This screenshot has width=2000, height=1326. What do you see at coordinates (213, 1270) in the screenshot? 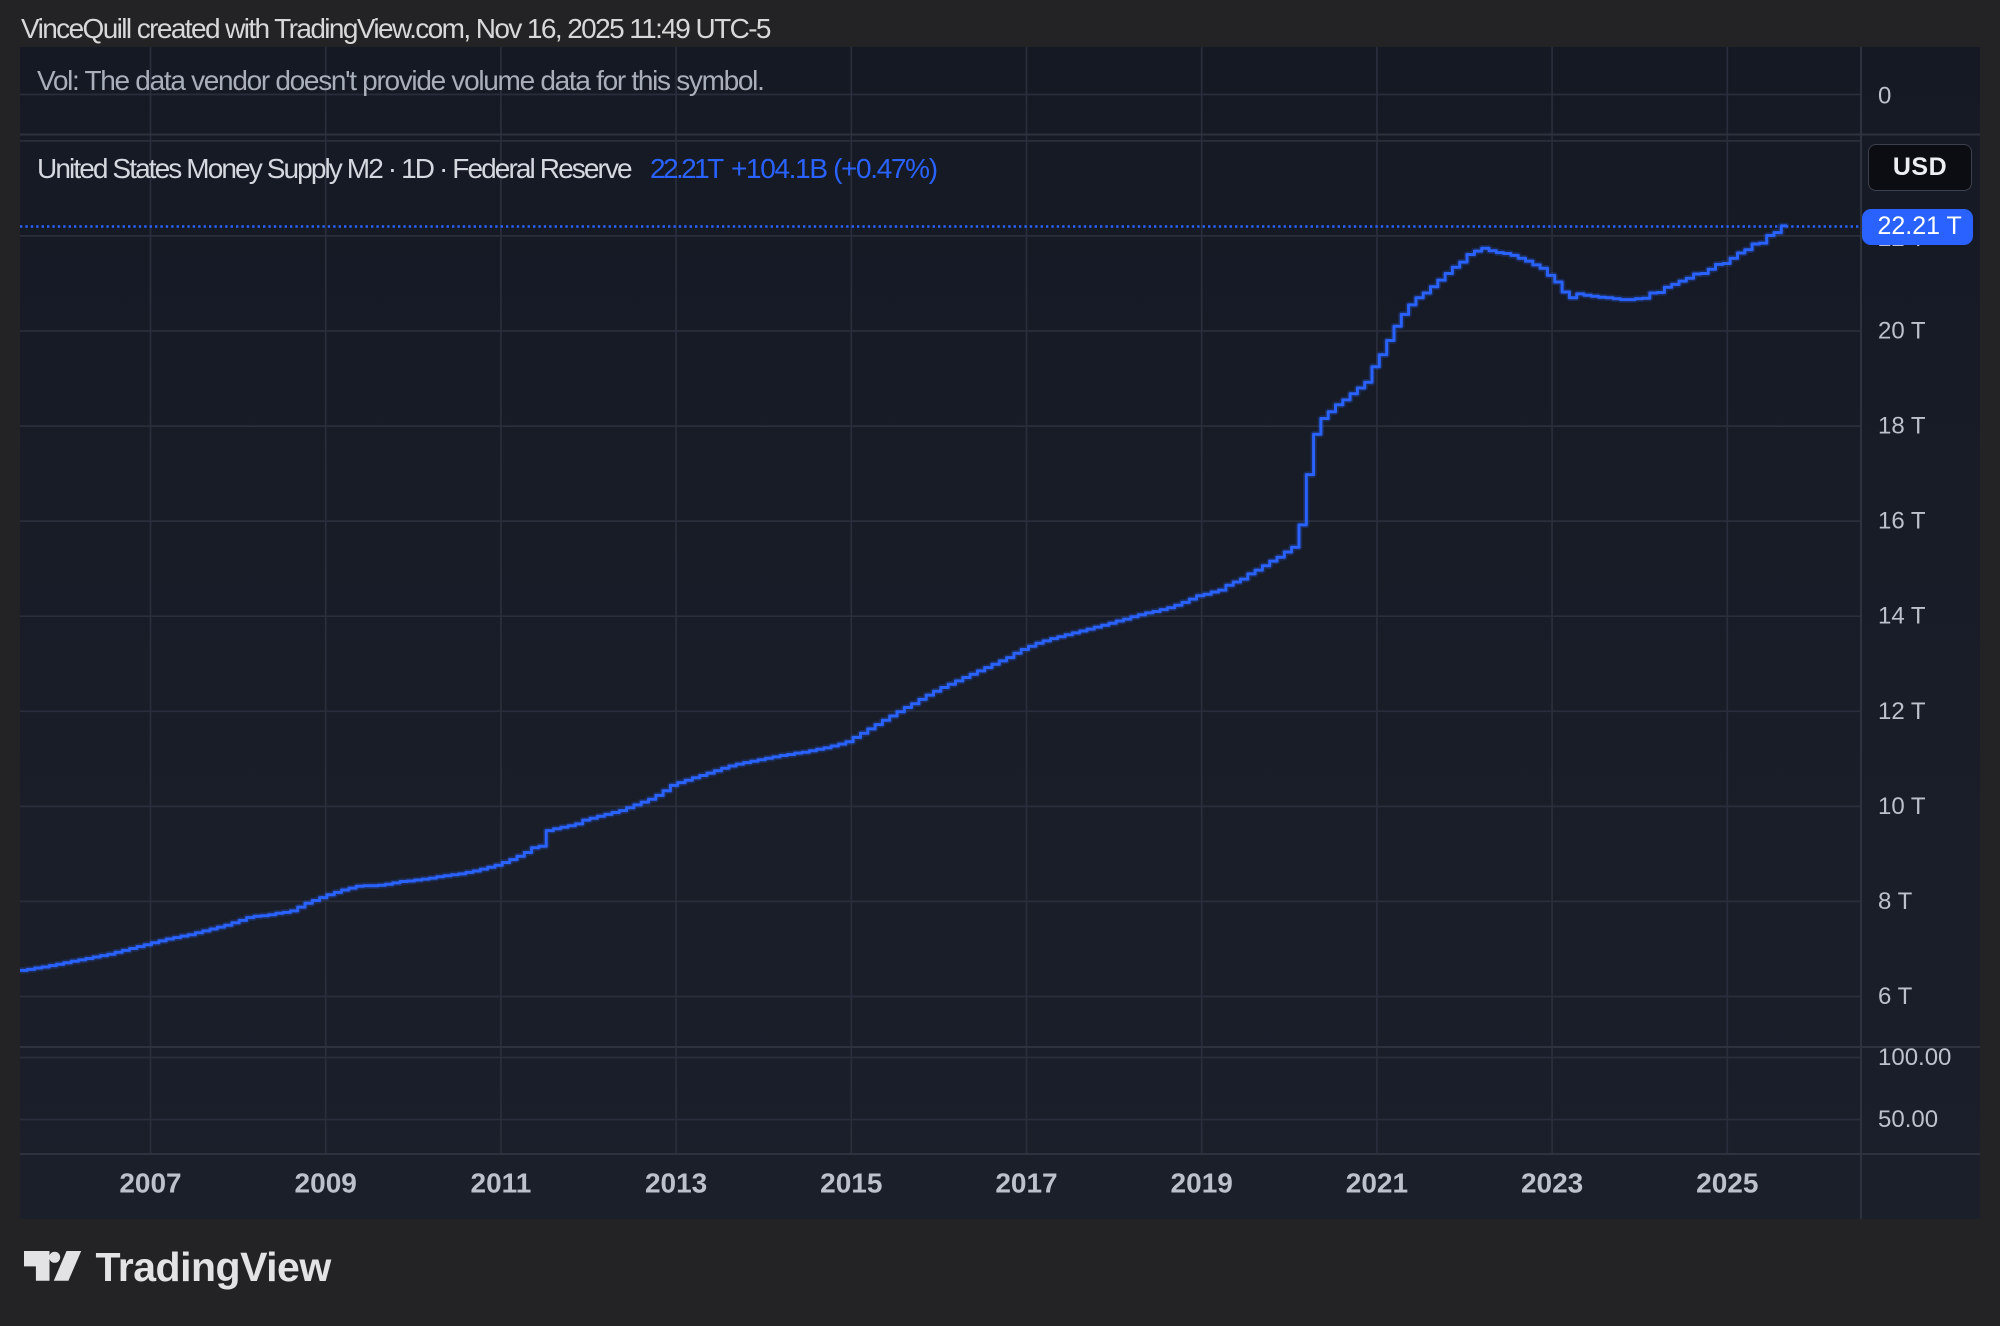
I see `svg-text: TradingView` at bounding box center [213, 1270].